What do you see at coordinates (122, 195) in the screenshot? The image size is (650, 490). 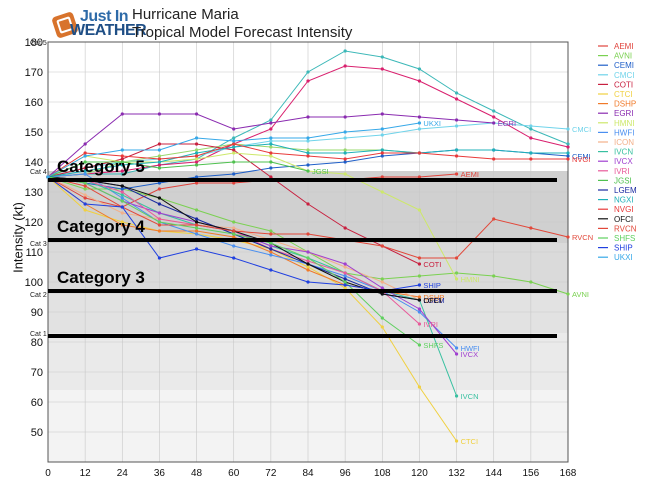 I see `series-ivcn-point` at bounding box center [122, 195].